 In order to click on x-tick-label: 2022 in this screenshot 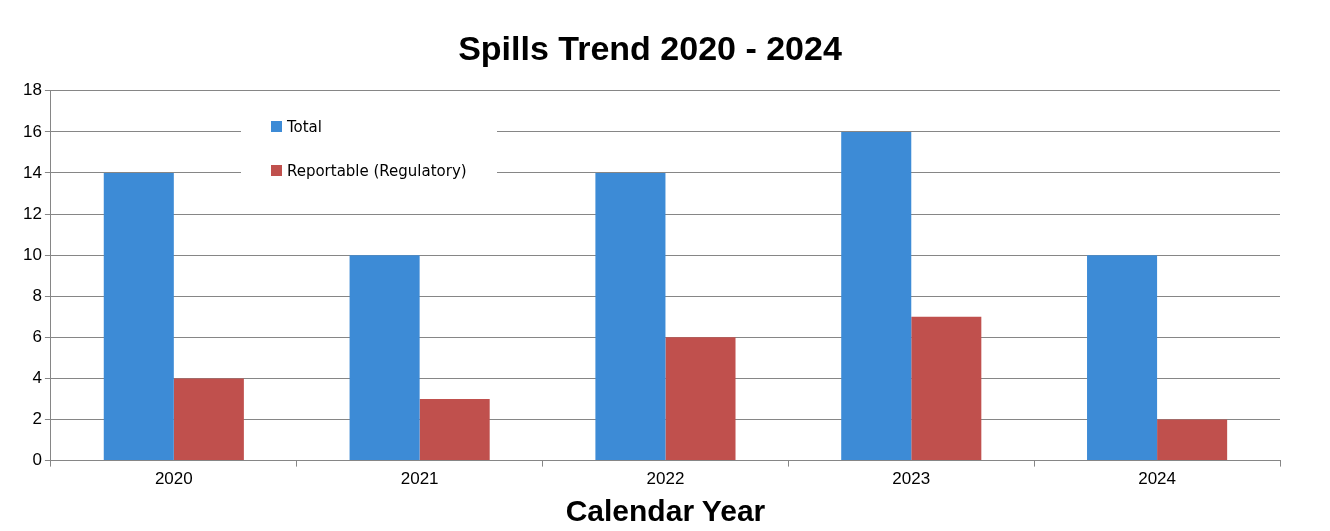, I will do `click(665, 479)`.